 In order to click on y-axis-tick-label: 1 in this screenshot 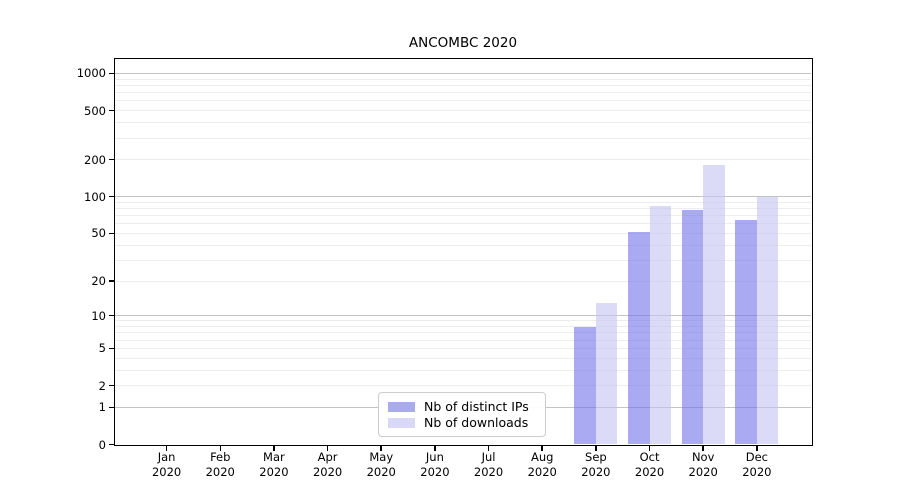, I will do `click(102, 407)`.